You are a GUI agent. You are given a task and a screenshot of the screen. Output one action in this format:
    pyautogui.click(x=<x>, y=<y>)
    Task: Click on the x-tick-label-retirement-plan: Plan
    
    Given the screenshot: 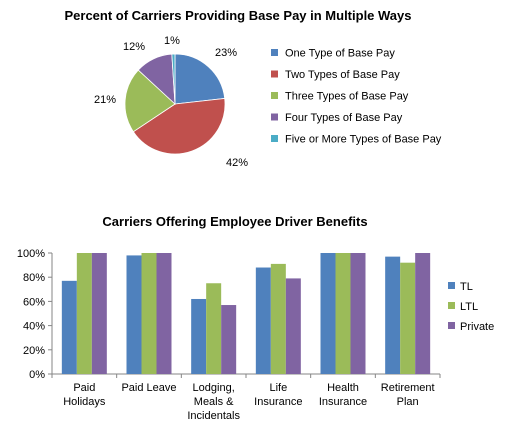 What is the action you would take?
    pyautogui.click(x=408, y=402)
    